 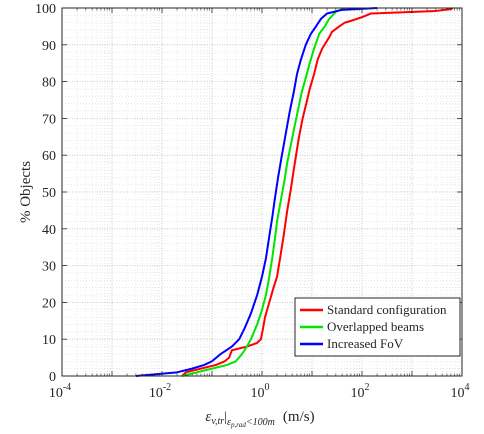 What do you see at coordinates (229, 422) in the screenshot?
I see `x-axis-label-cond-symbol: ε` at bounding box center [229, 422].